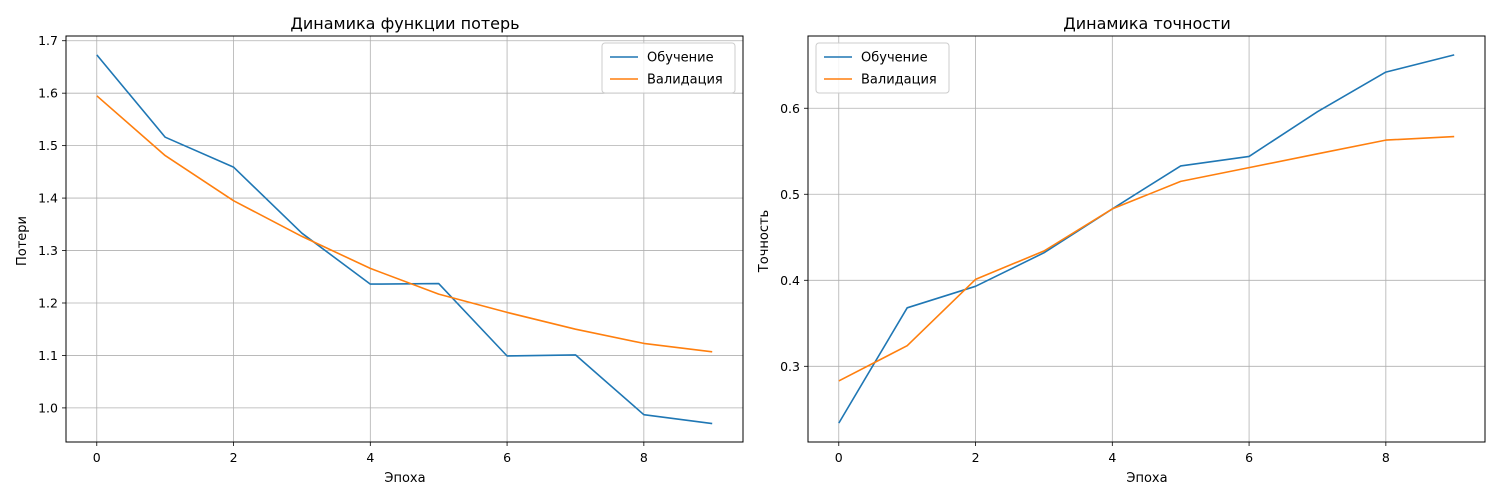 The width and height of the screenshot is (1500, 500). Describe the element at coordinates (1386, 457) in the screenshot. I see `accuracy-x-tick-label: 8` at that location.